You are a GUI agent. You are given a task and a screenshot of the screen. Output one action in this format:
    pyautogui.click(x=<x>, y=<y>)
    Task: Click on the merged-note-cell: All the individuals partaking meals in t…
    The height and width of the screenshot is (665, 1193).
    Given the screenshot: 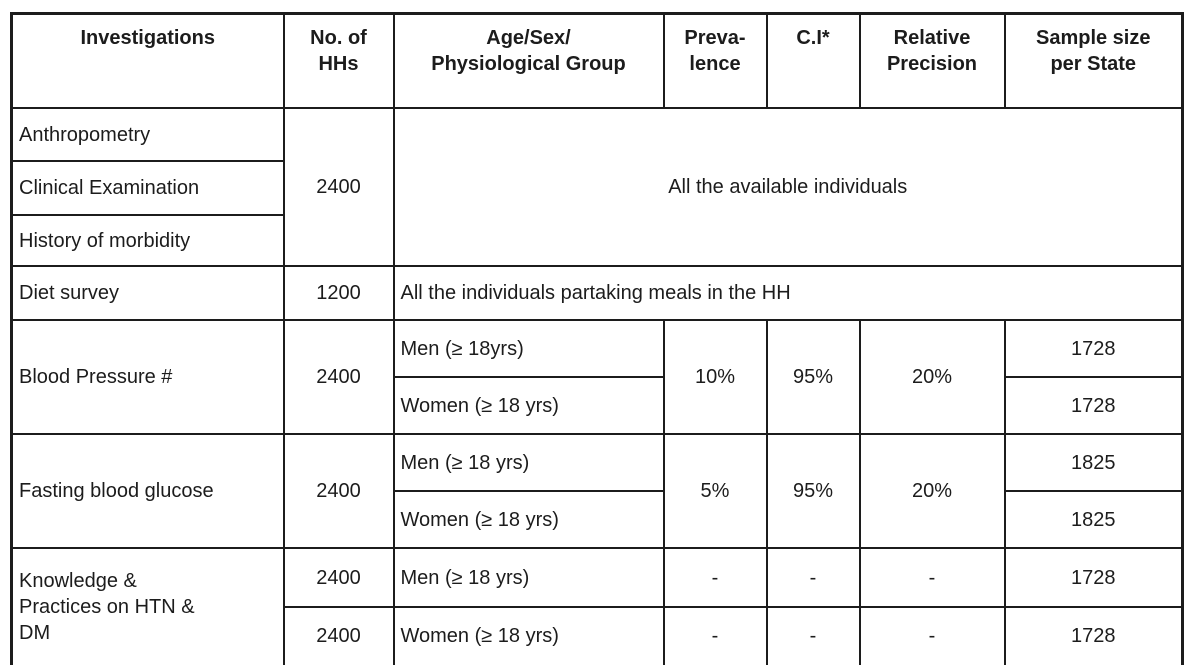 What is the action you would take?
    pyautogui.click(x=788, y=293)
    